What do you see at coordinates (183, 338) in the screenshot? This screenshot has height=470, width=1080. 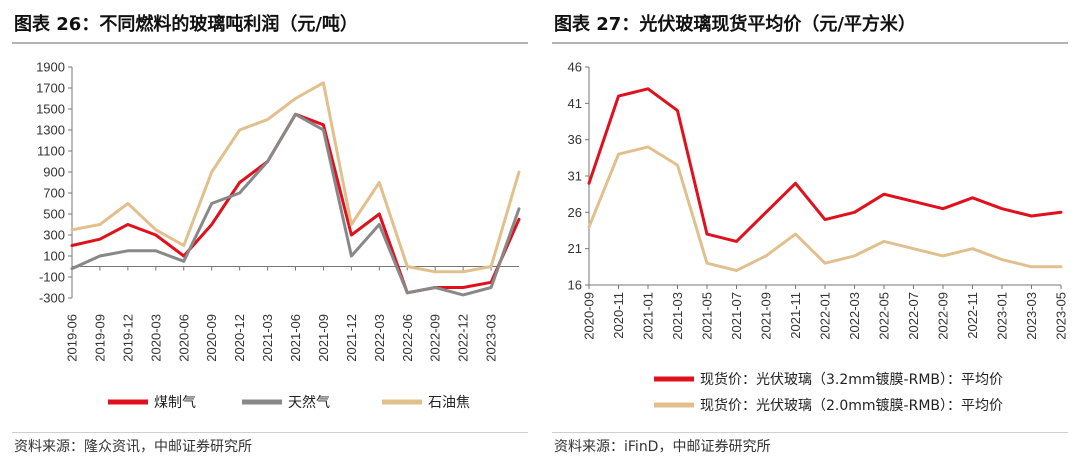 I see `x-tick-label: 2020-06` at bounding box center [183, 338].